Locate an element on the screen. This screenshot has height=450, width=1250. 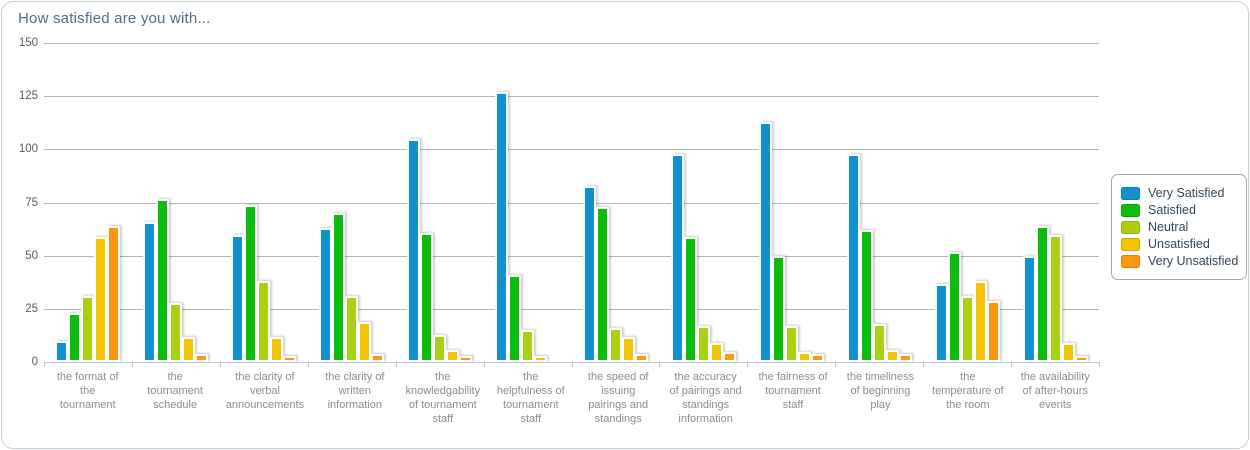
legend-item: Satisfied is located at coordinates (1179, 210).